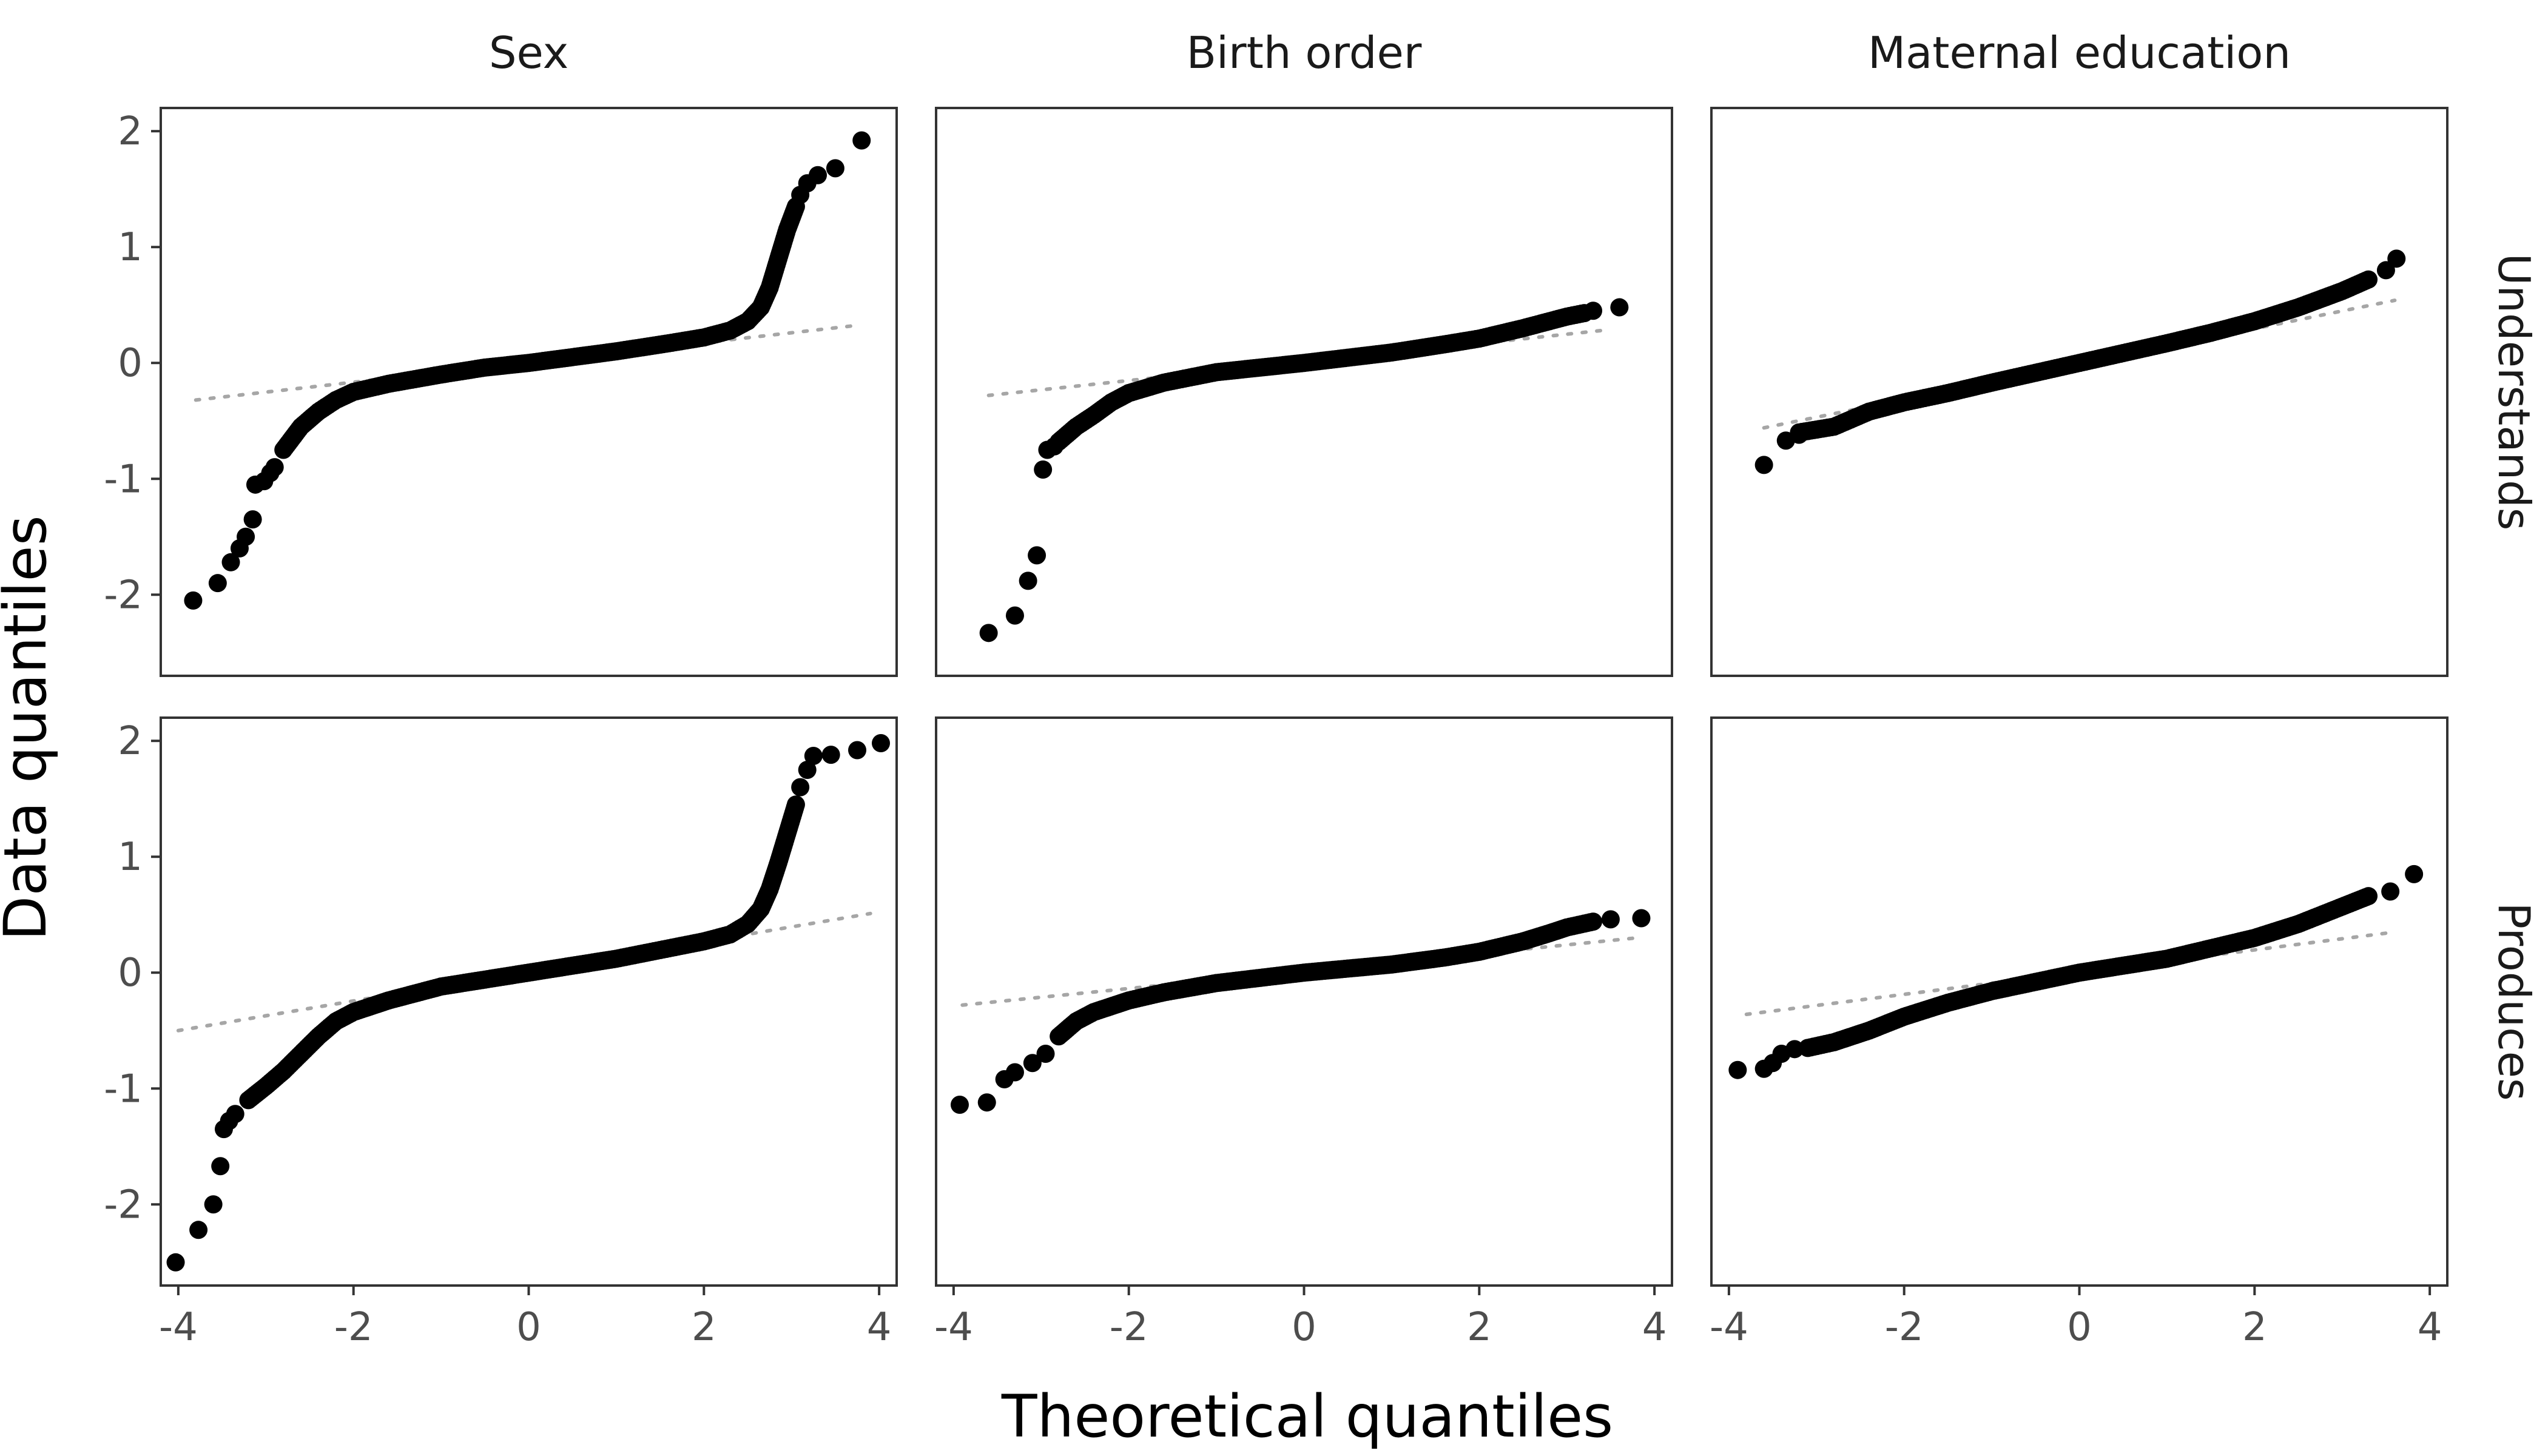  Describe the element at coordinates (2514, 392) in the screenshot. I see `row-strip-label: Understands` at that location.